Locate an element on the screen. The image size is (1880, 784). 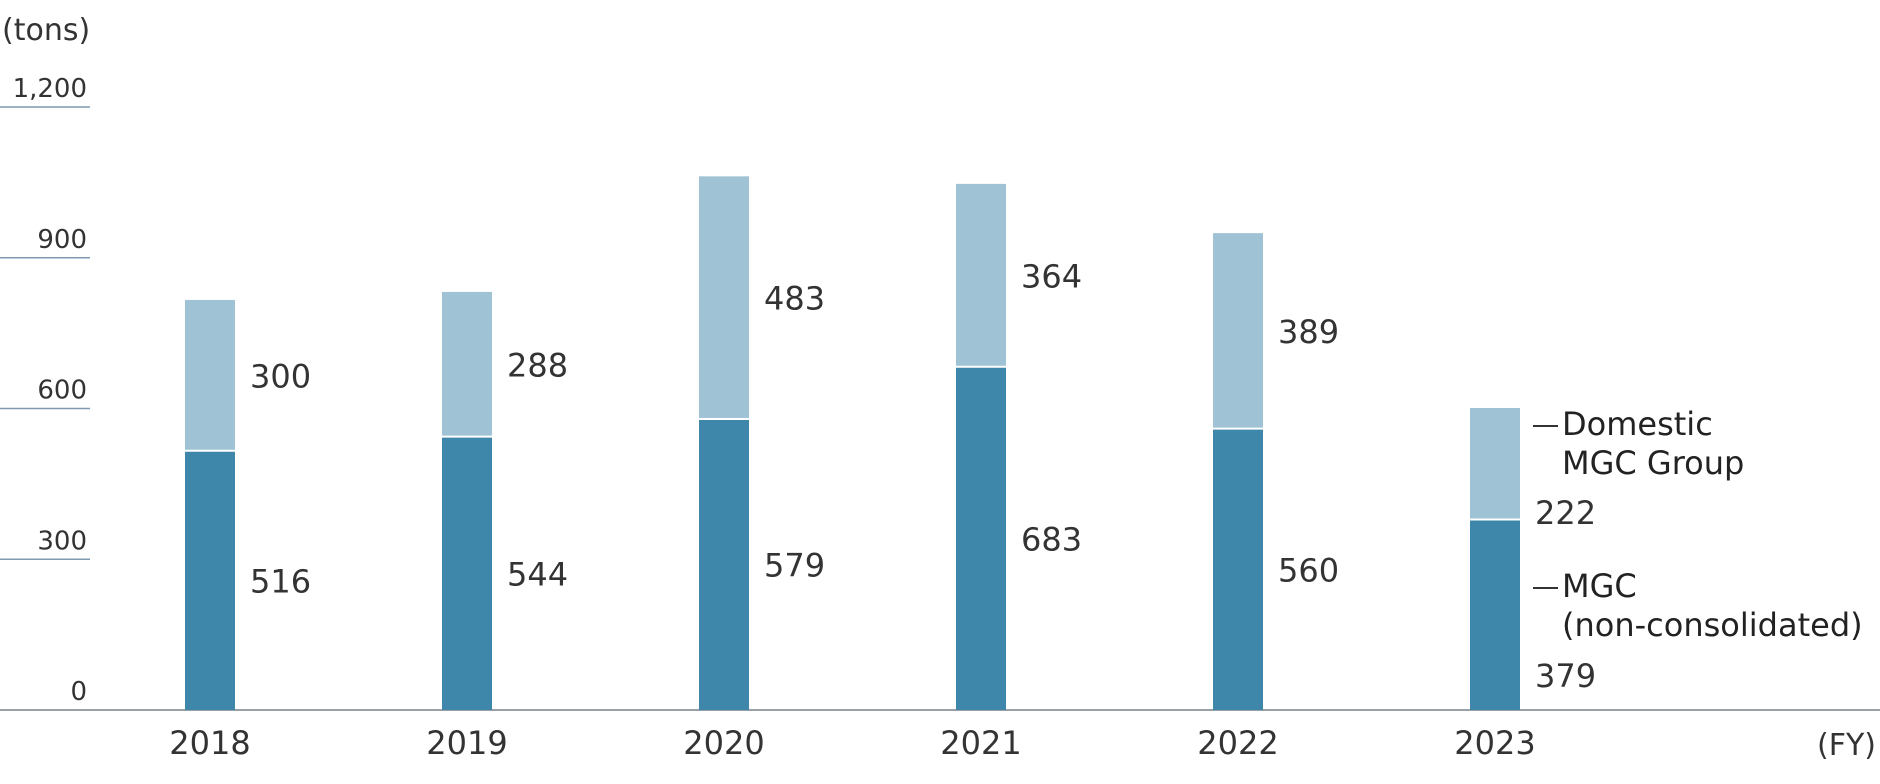
bar-mgc-non-consolidated-2023 is located at coordinates (1495, 614).